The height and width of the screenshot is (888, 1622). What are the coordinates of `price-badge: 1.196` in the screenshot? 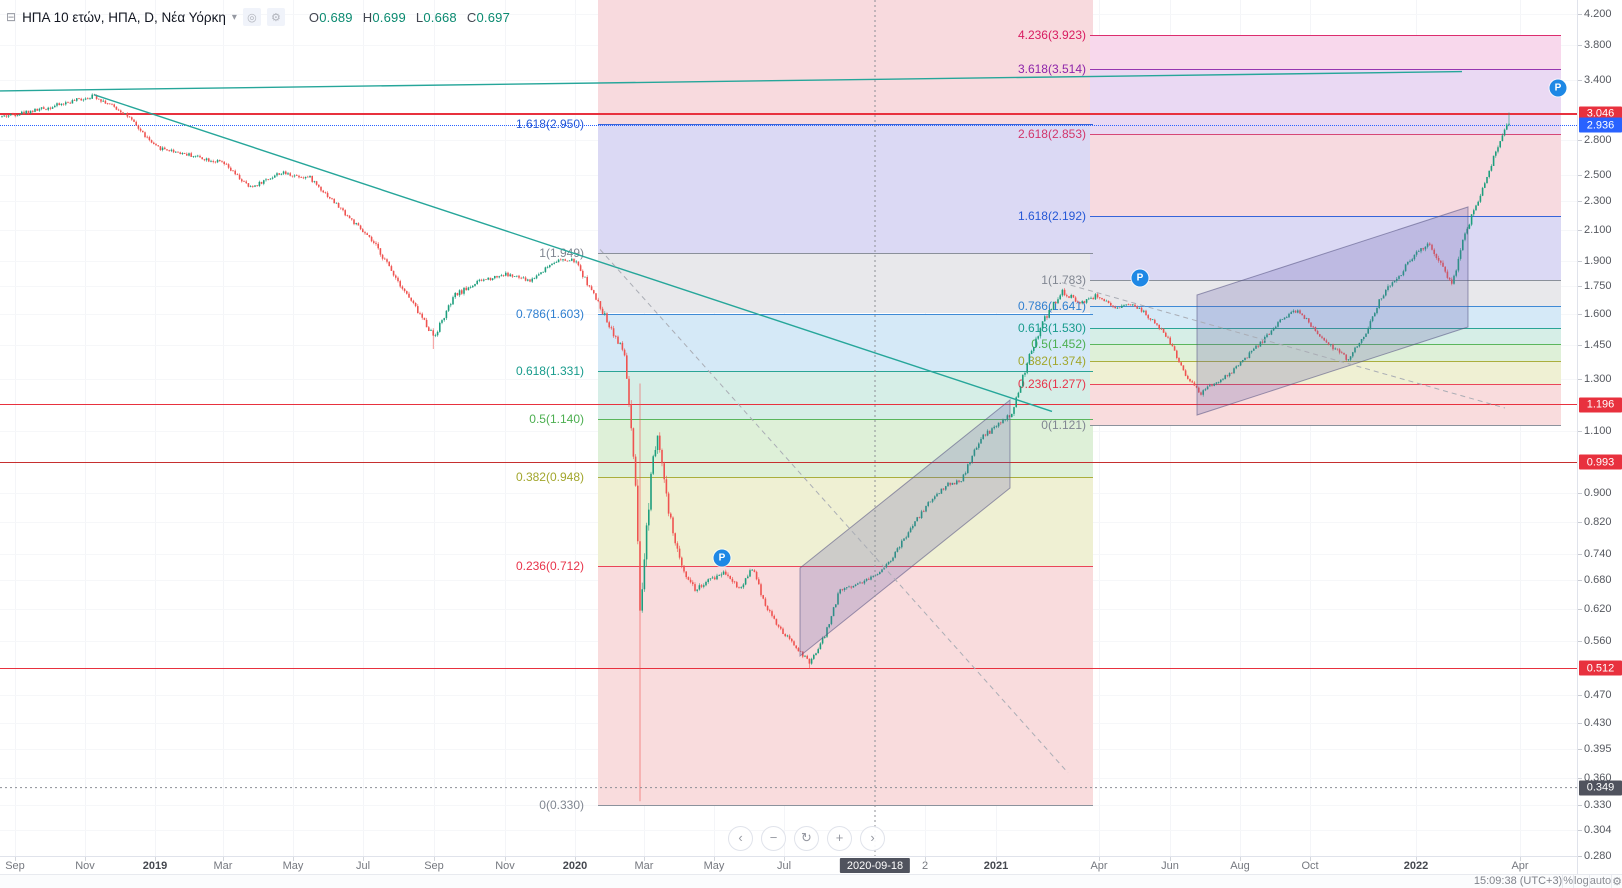 It's located at (1600, 405).